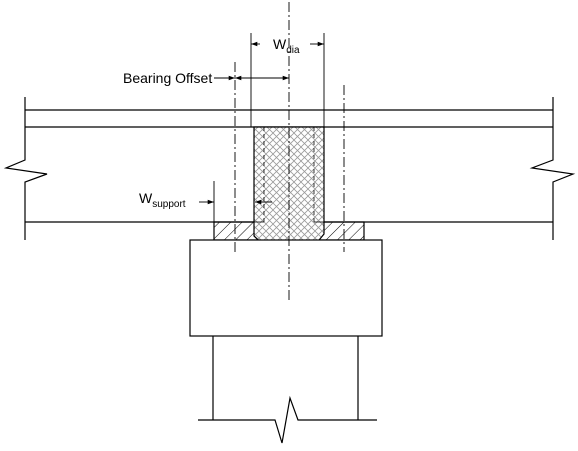  Describe the element at coordinates (552, 168) in the screenshot. I see `right-break-line` at that location.